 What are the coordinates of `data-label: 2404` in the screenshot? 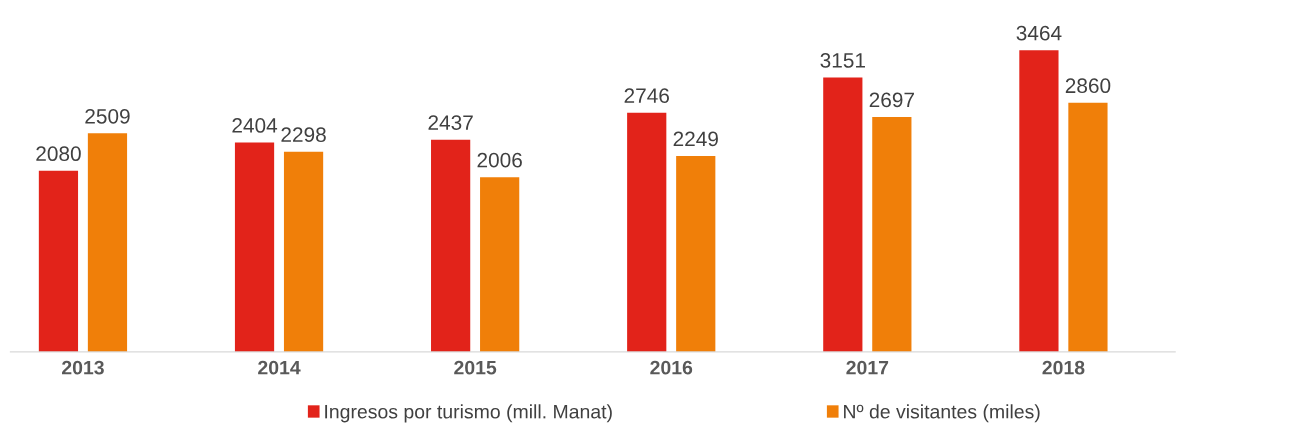 It's located at (255, 125).